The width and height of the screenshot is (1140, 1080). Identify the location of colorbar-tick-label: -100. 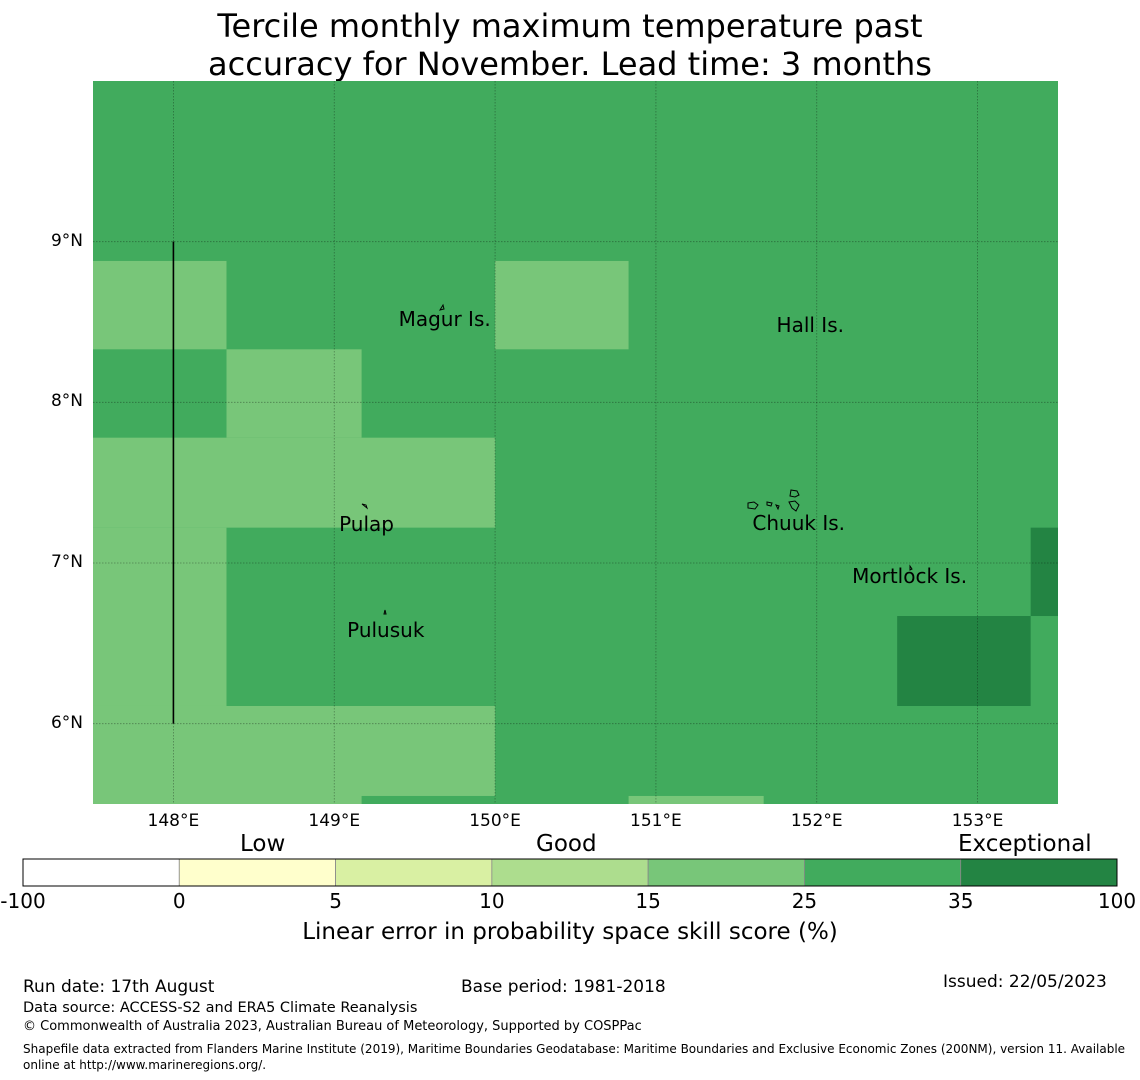
(23, 901).